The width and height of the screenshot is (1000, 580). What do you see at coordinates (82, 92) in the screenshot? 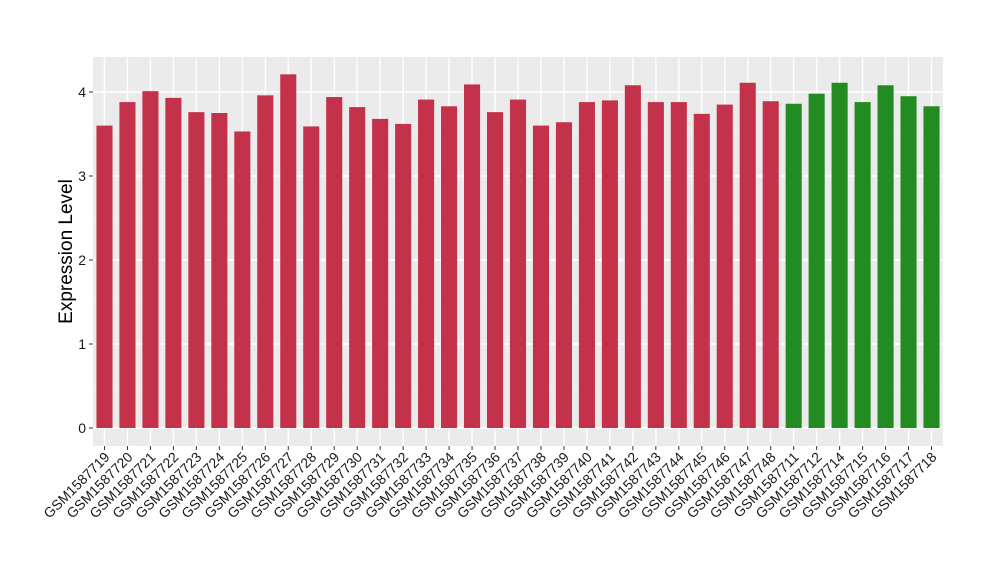
I see `y-tick-label: 4` at bounding box center [82, 92].